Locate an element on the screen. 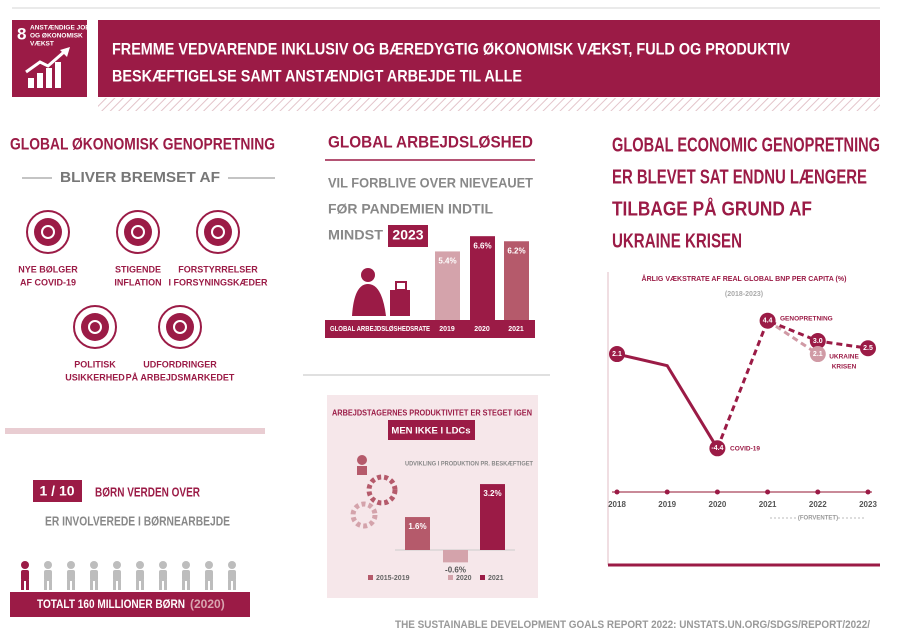 The image size is (900, 637). annotation: GENOPRETNING is located at coordinates (806, 319).